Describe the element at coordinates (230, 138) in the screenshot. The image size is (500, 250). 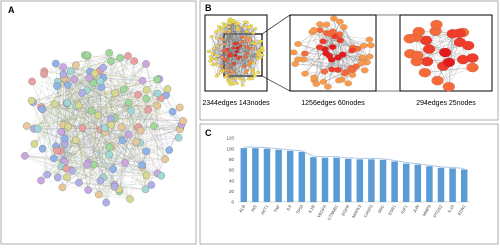
I see `y-tick-label: 120` at that location.